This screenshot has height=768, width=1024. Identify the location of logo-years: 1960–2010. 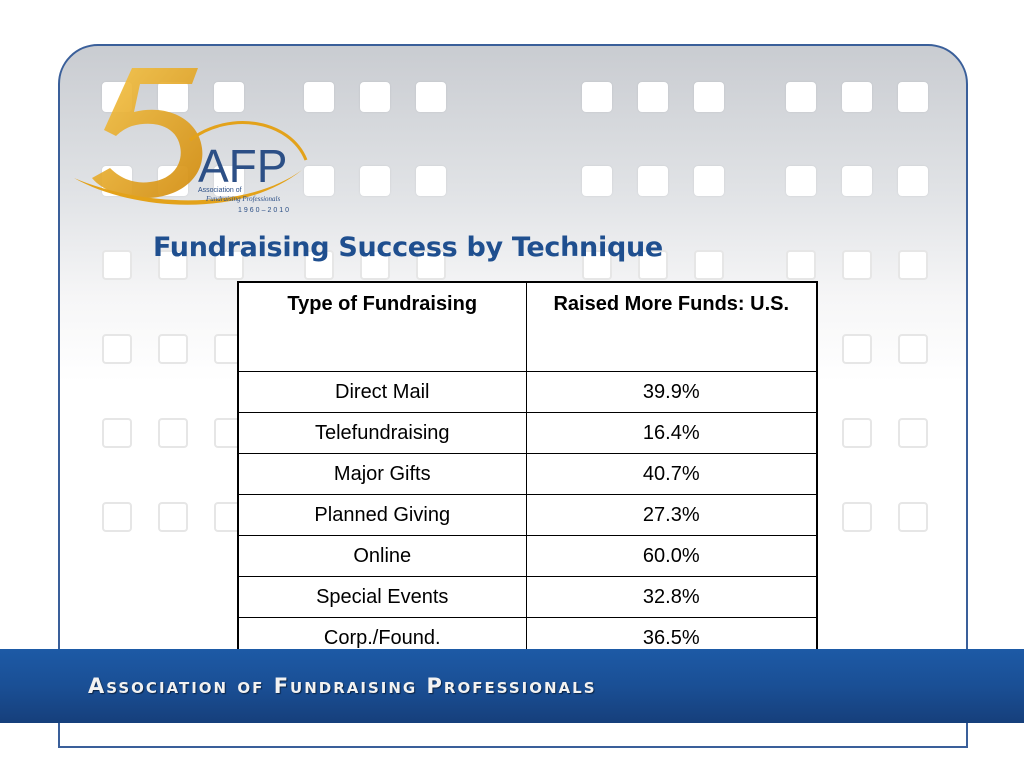
(264, 210).